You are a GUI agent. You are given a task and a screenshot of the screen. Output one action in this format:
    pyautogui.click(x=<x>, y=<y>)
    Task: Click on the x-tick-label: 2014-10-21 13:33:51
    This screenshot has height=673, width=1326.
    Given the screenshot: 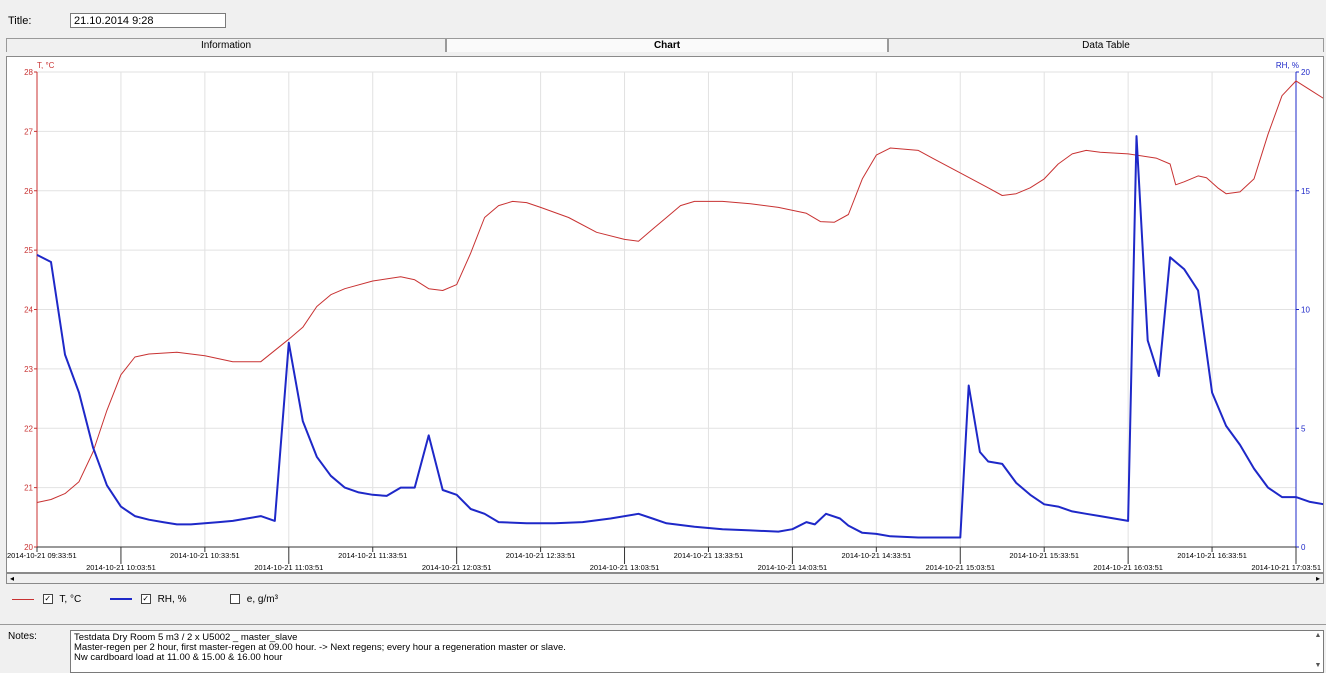 What is the action you would take?
    pyautogui.click(x=709, y=555)
    